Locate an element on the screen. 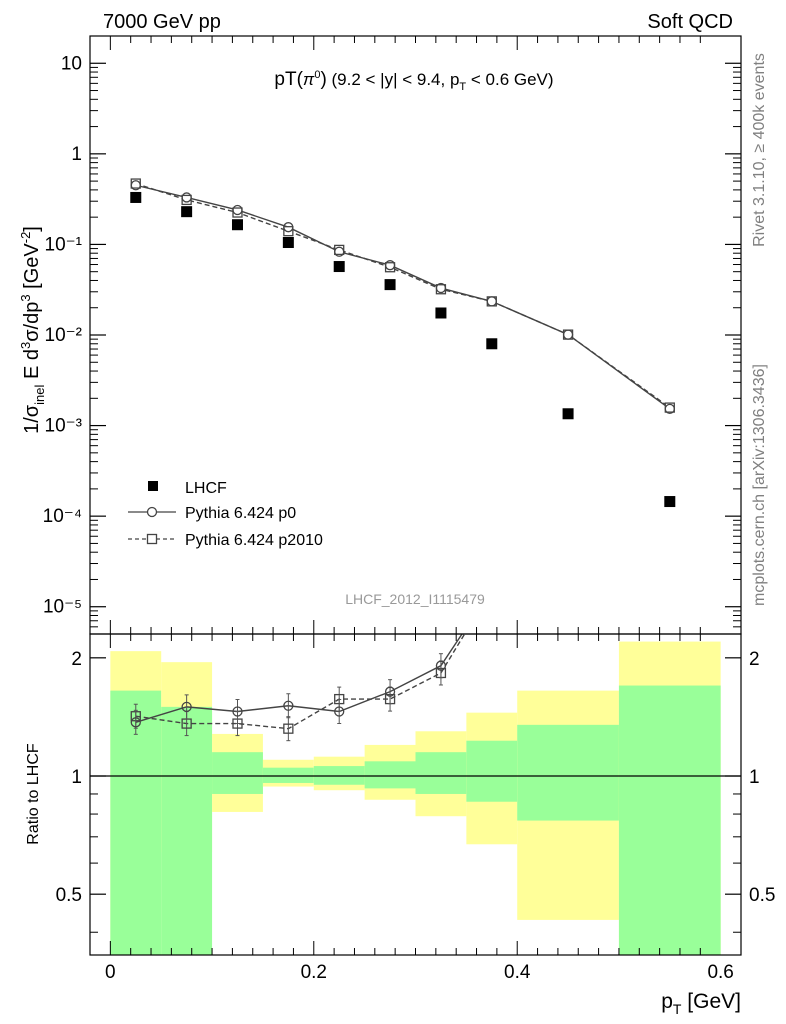  main-ytick-label: 10 is located at coordinates (71, 63).